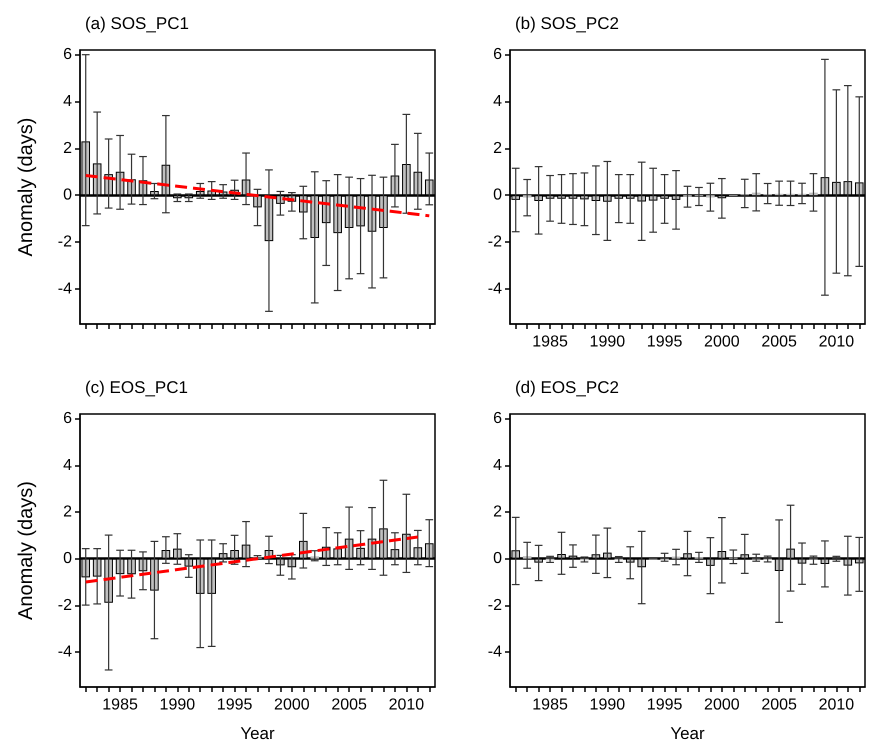 This screenshot has width=877, height=753. Describe the element at coordinates (567, 23) in the screenshot. I see `chart-title: (b) SOS_PC2` at that location.